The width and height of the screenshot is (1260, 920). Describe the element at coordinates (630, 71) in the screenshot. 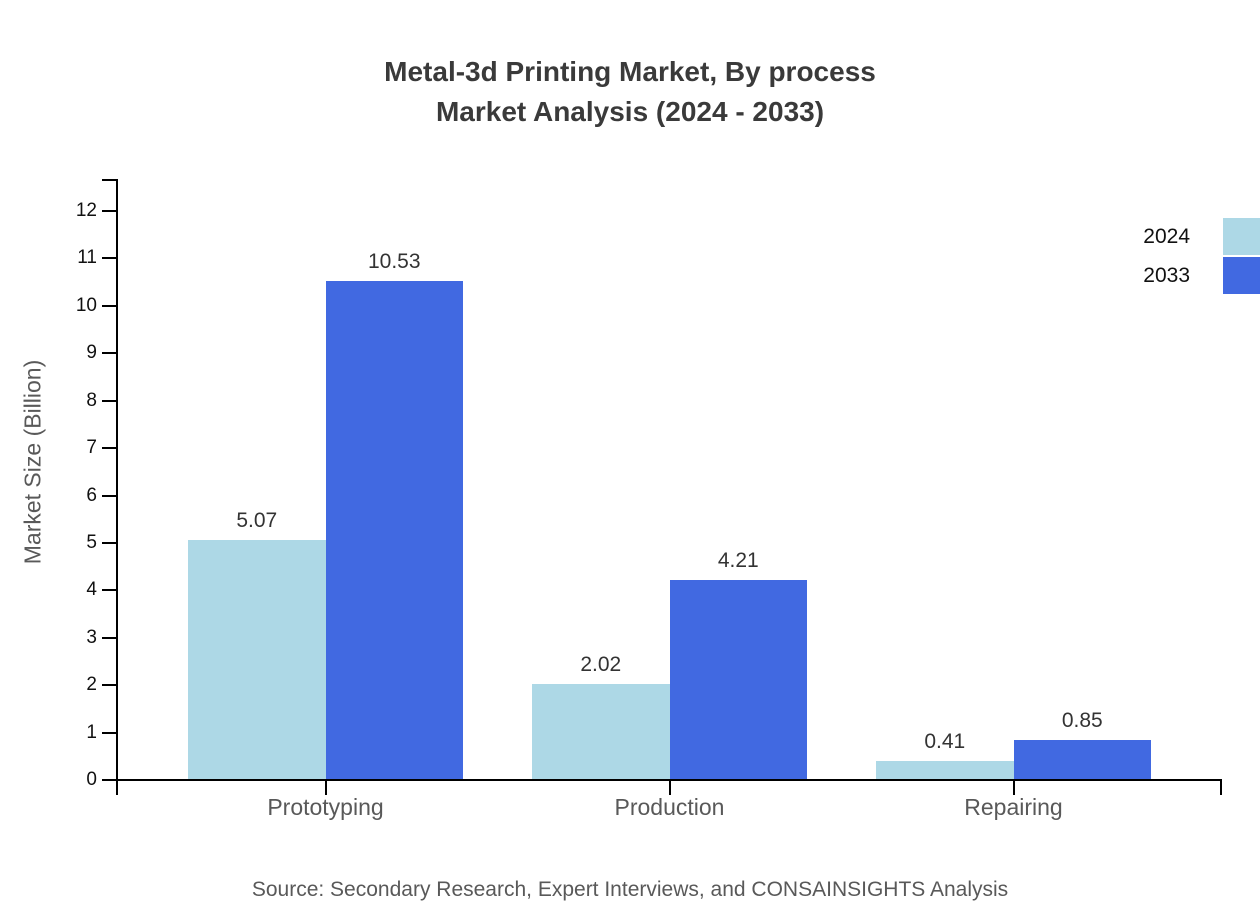

I see `chart-title-line1: Metal-3d Printing Market, By process` at that location.